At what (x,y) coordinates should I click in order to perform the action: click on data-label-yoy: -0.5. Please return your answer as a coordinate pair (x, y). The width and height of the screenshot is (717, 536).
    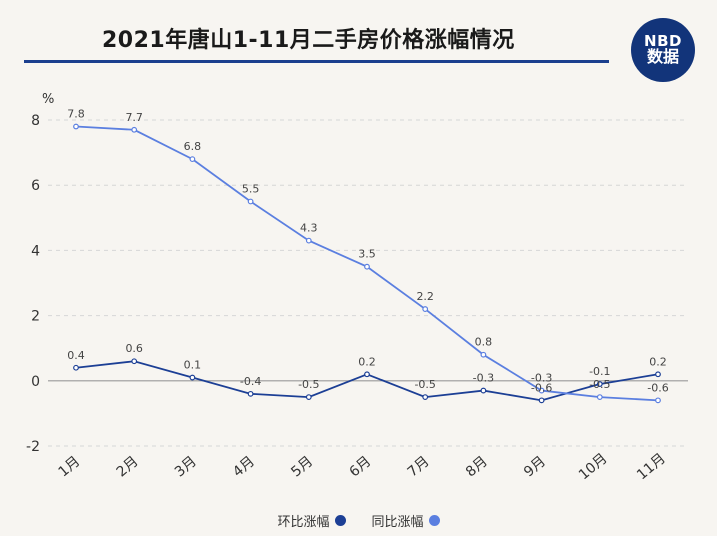
    Looking at the image, I should click on (599, 384).